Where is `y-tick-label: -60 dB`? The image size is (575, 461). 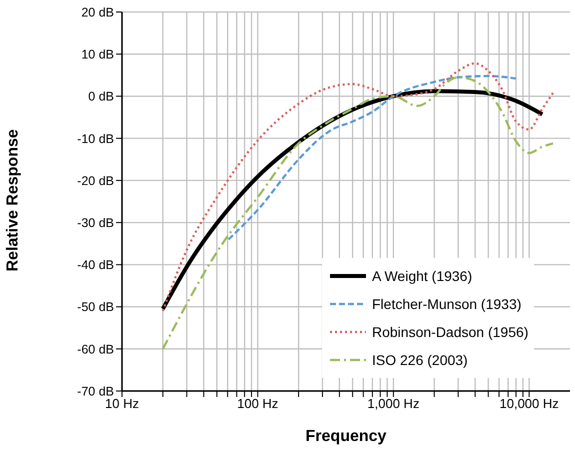 y-tick-label: -60 dB is located at coordinates (95, 349).